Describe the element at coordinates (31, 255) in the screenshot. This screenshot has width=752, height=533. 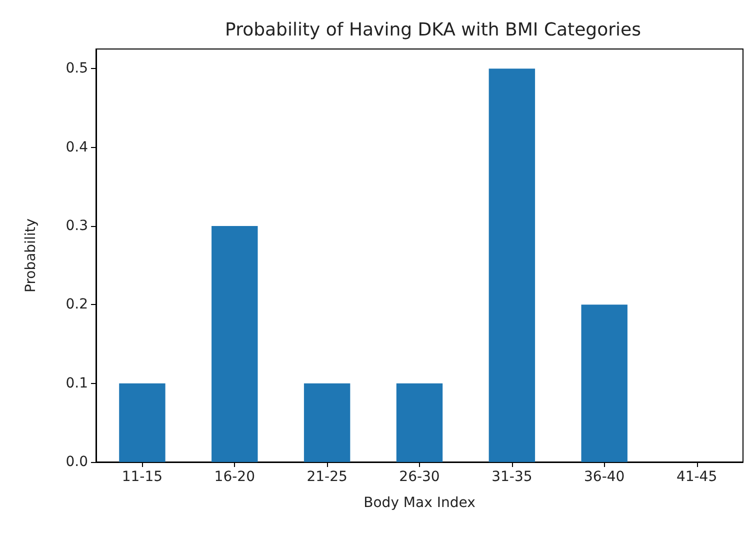
I see `y-axis-title: Probability` at that location.